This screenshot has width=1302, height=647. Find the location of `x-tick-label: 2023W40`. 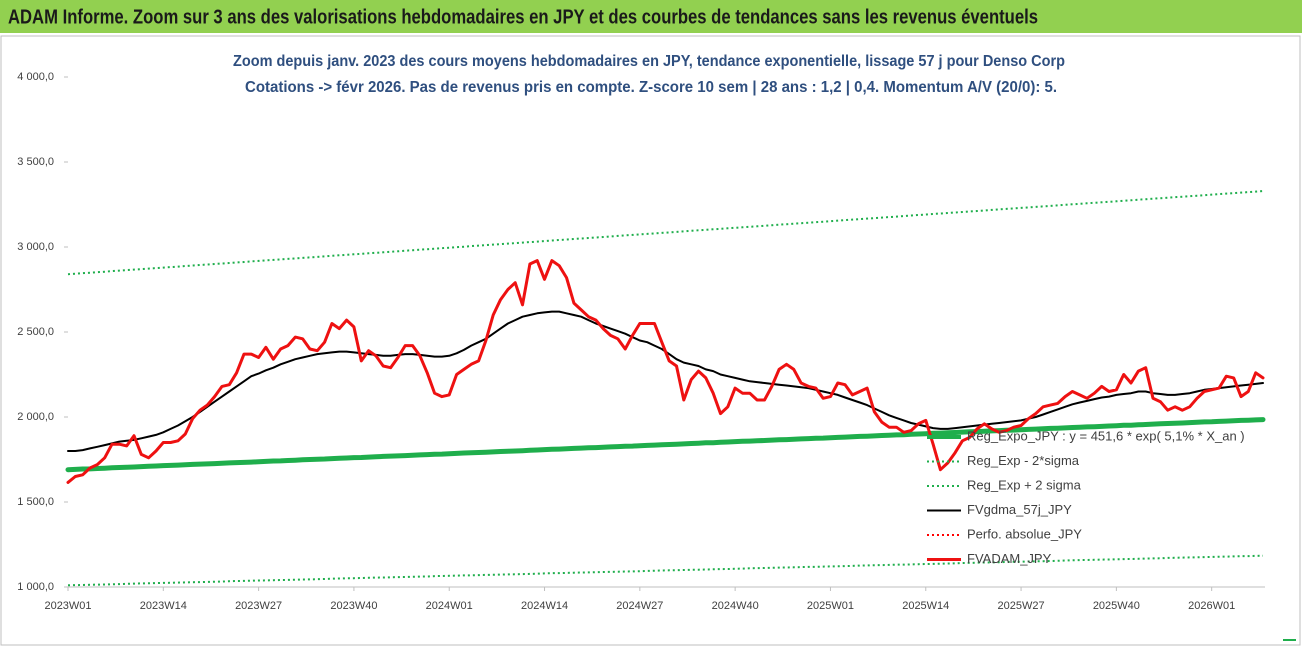

x-tick-label: 2023W40 is located at coordinates (353, 606).